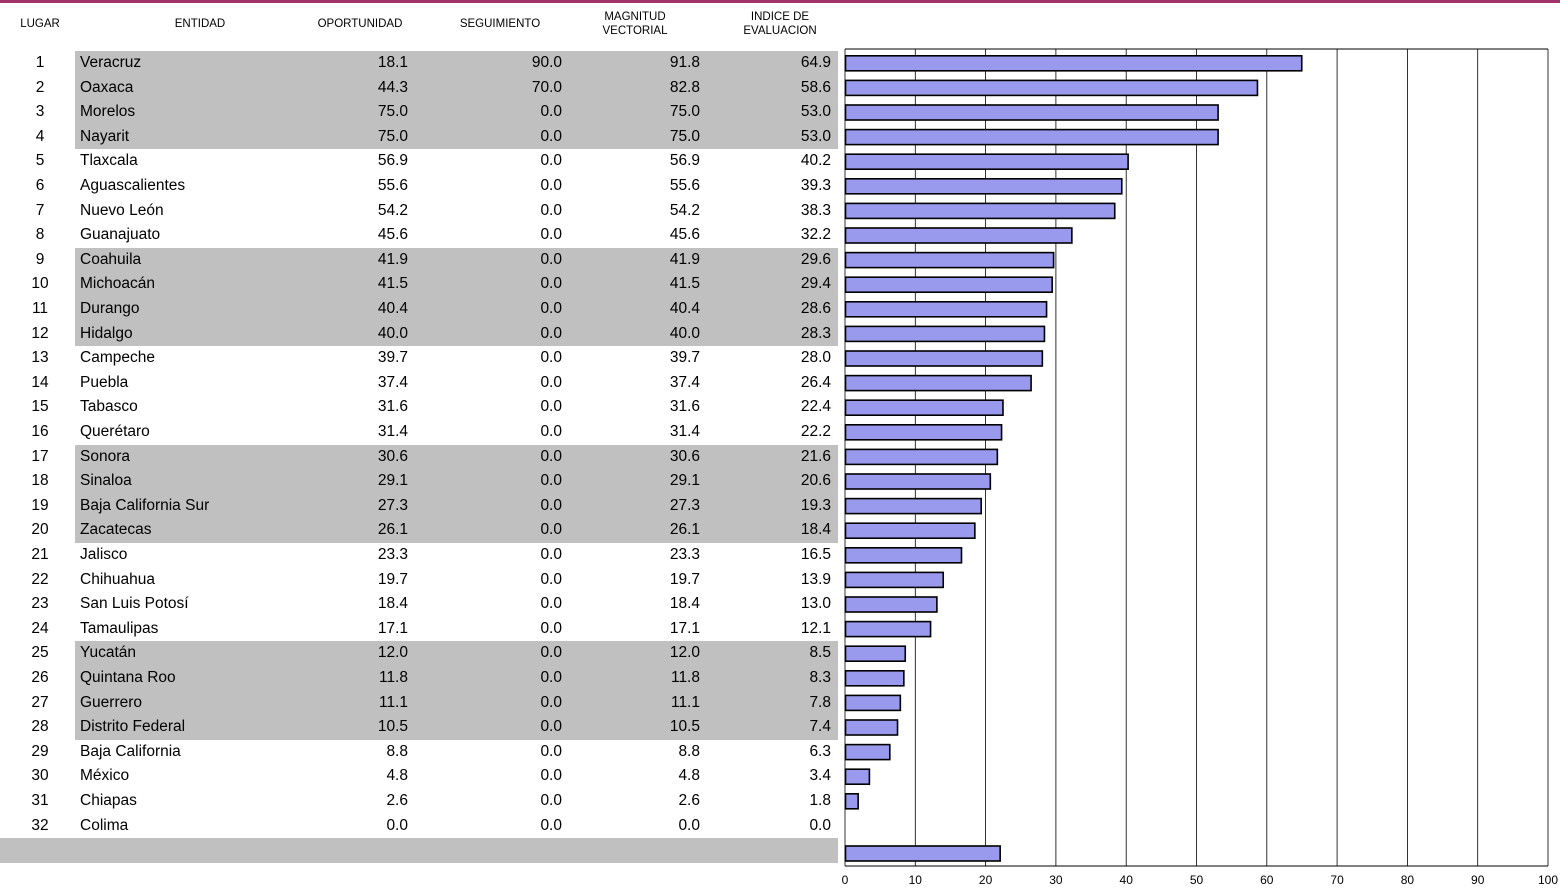 The width and height of the screenshot is (1560, 890). What do you see at coordinates (392, 259) in the screenshot?
I see `cell-oportunidad: 41.9` at bounding box center [392, 259].